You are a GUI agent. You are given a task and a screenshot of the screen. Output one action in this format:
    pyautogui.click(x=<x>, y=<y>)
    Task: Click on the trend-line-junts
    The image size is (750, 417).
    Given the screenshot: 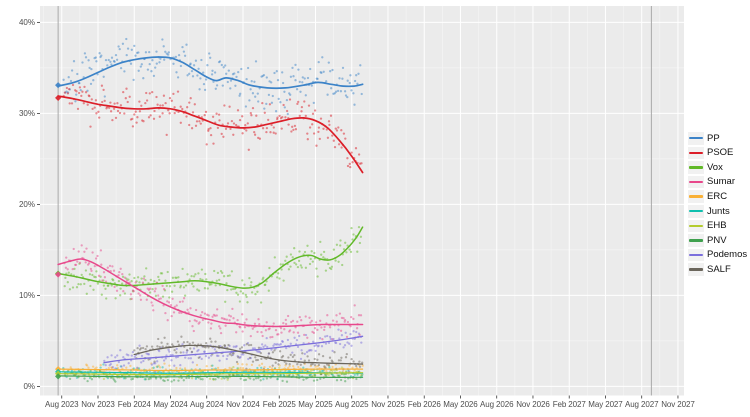 What is the action you would take?
    pyautogui.click(x=210, y=372)
    